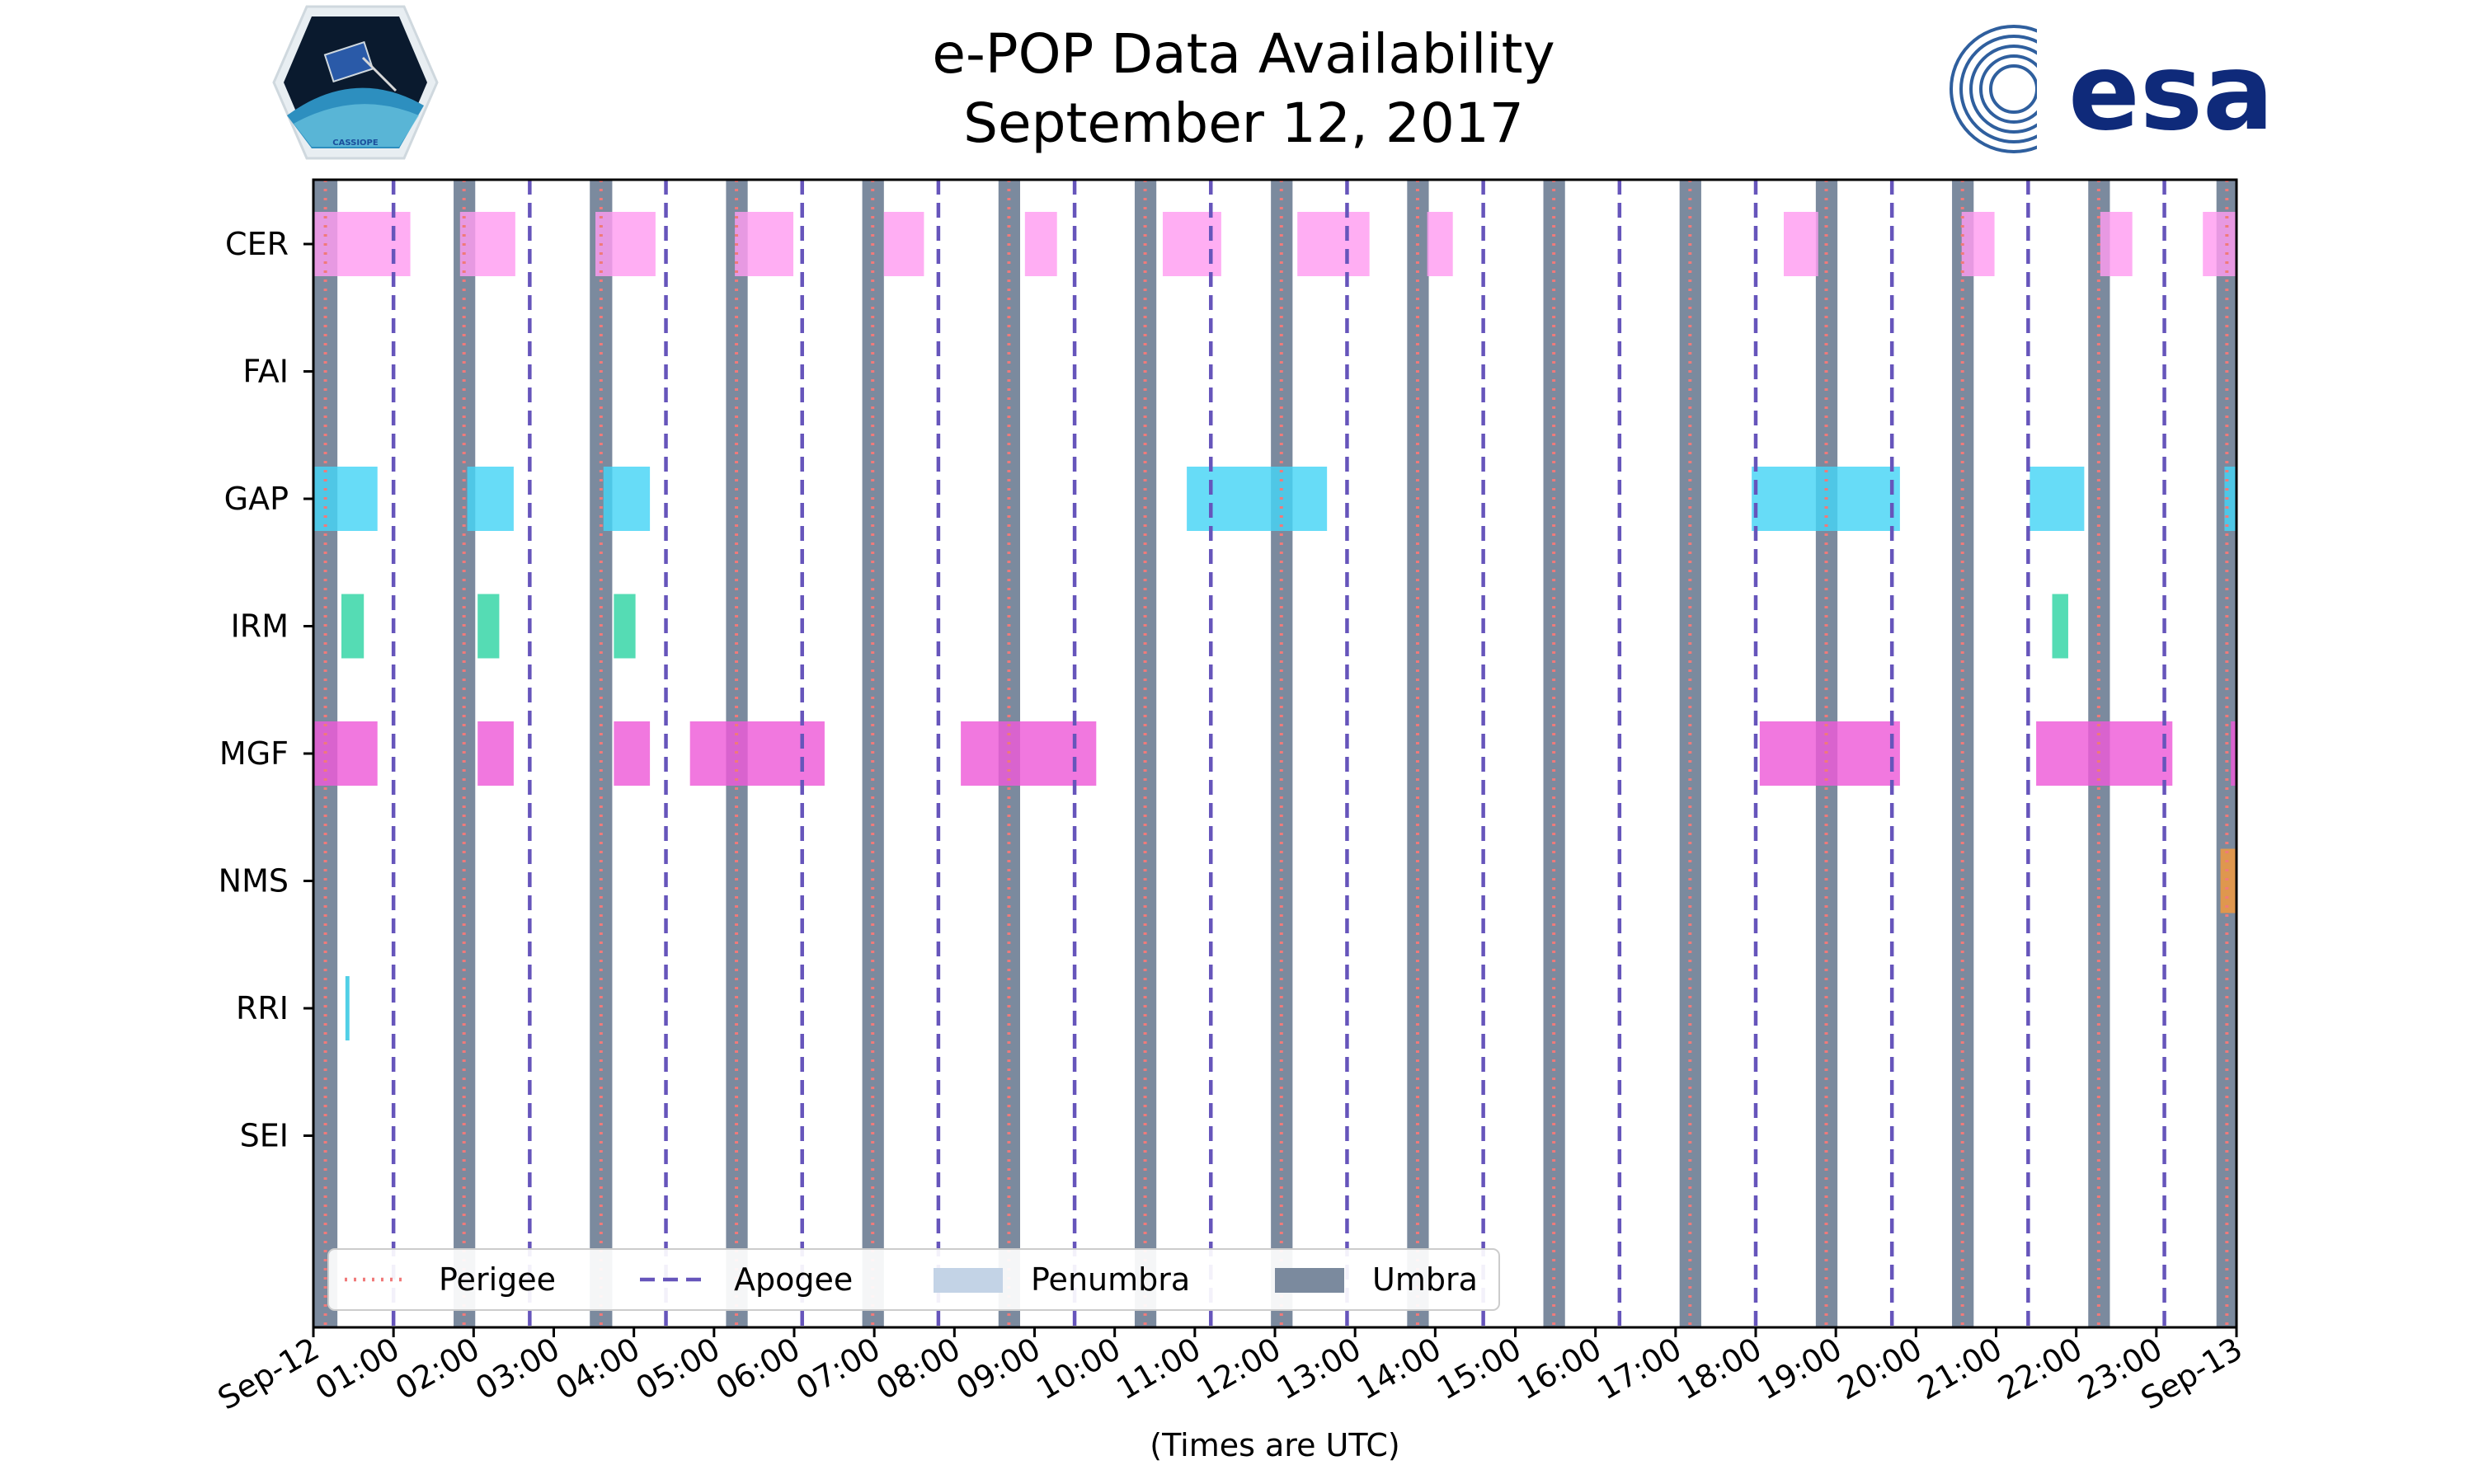 This screenshot has width=2474, height=1484. Describe the element at coordinates (254, 881) in the screenshot. I see `y-tick-label: NMS` at that location.